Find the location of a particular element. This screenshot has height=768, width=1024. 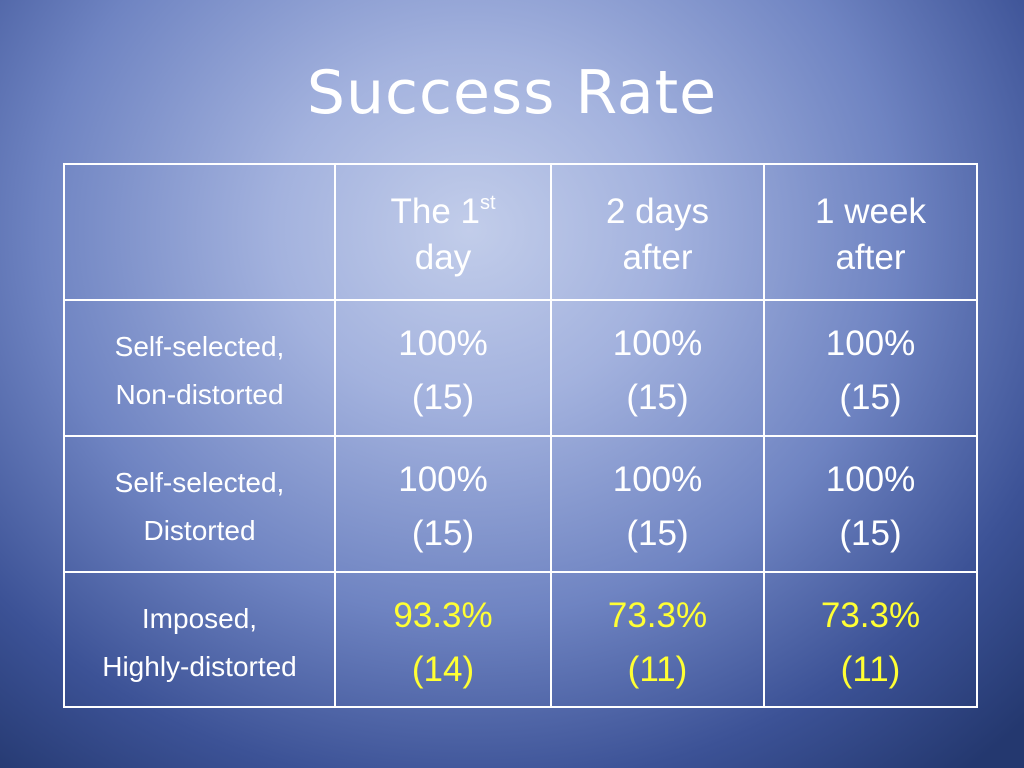

corner-cell is located at coordinates (199, 232).